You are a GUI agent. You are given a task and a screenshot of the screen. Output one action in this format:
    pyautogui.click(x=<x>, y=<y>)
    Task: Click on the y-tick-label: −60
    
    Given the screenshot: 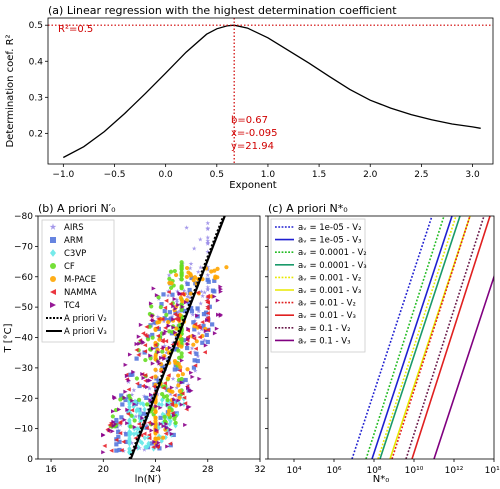 What is the action you would take?
    pyautogui.click(x=23, y=278)
    